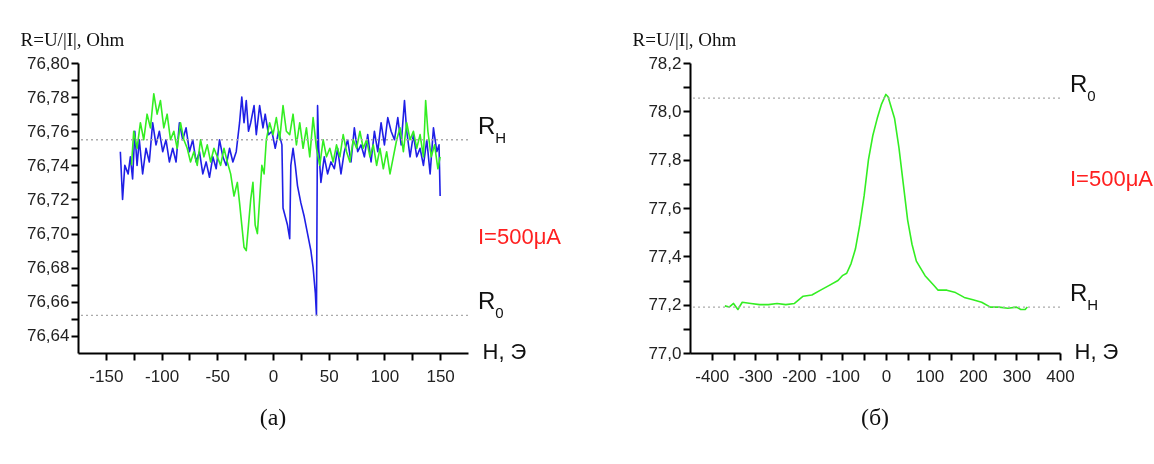 The width and height of the screenshot is (1154, 464). What do you see at coordinates (273, 417) in the screenshot?
I see `text: (а)` at bounding box center [273, 417].